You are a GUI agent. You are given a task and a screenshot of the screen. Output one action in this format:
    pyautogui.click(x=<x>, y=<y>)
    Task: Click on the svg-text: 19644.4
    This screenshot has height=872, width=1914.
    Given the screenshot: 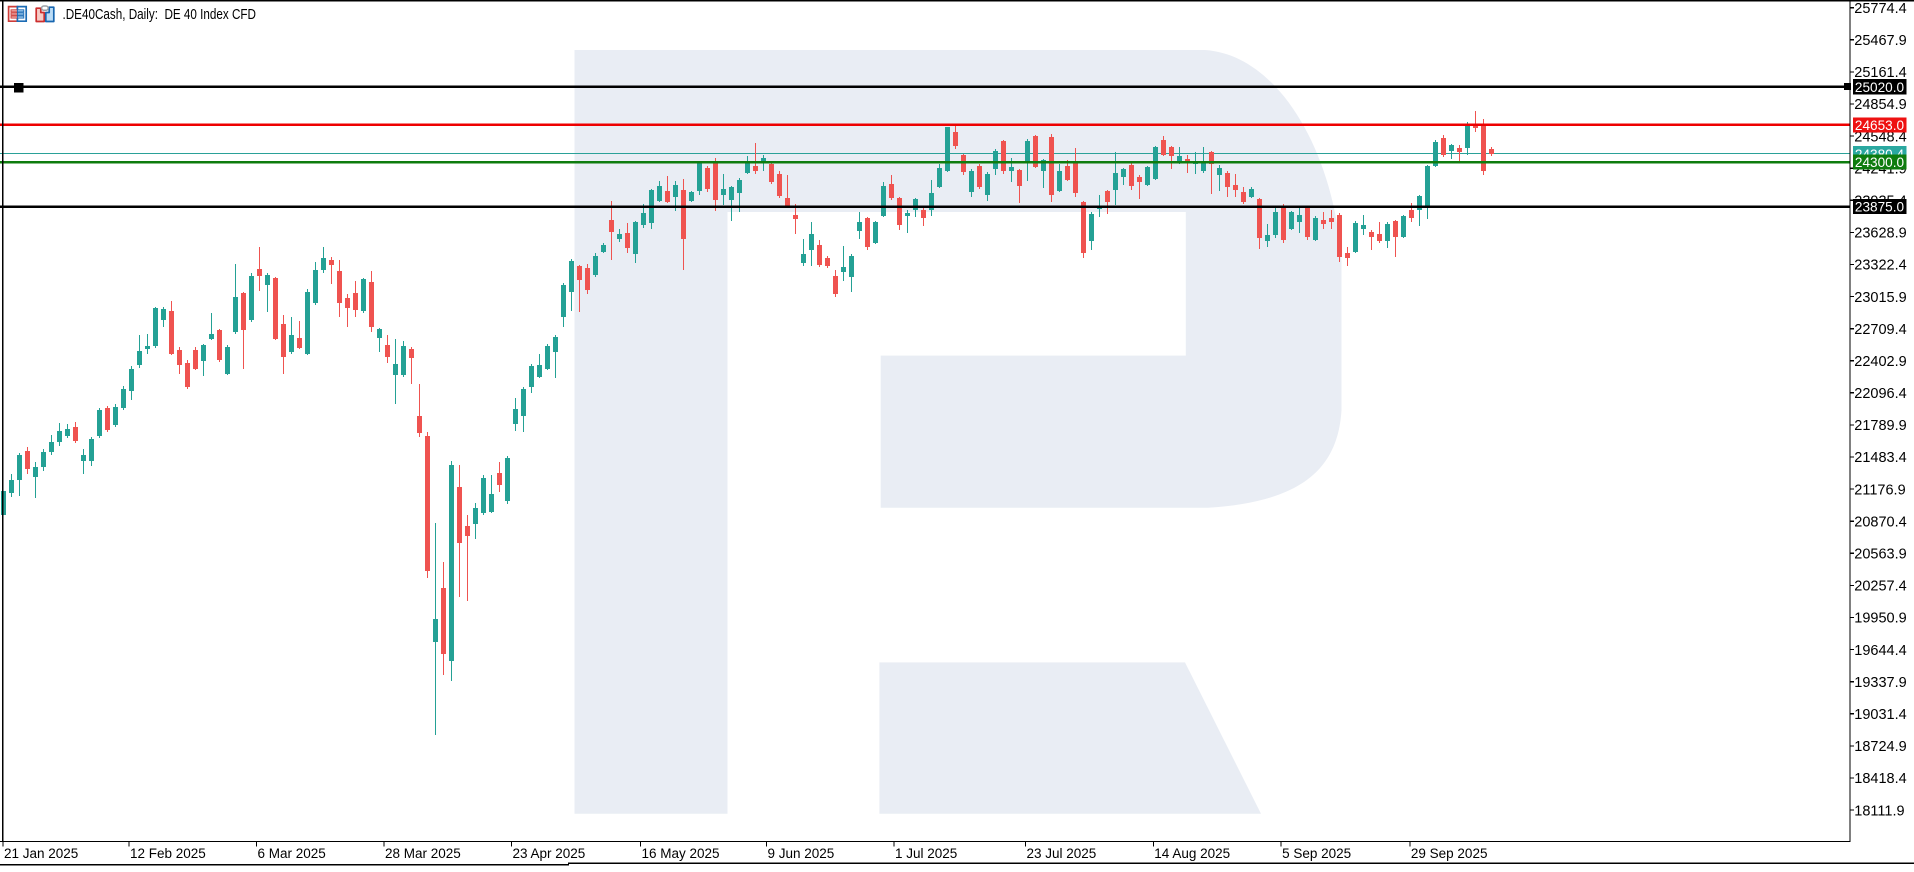 What is the action you would take?
    pyautogui.click(x=1880, y=651)
    